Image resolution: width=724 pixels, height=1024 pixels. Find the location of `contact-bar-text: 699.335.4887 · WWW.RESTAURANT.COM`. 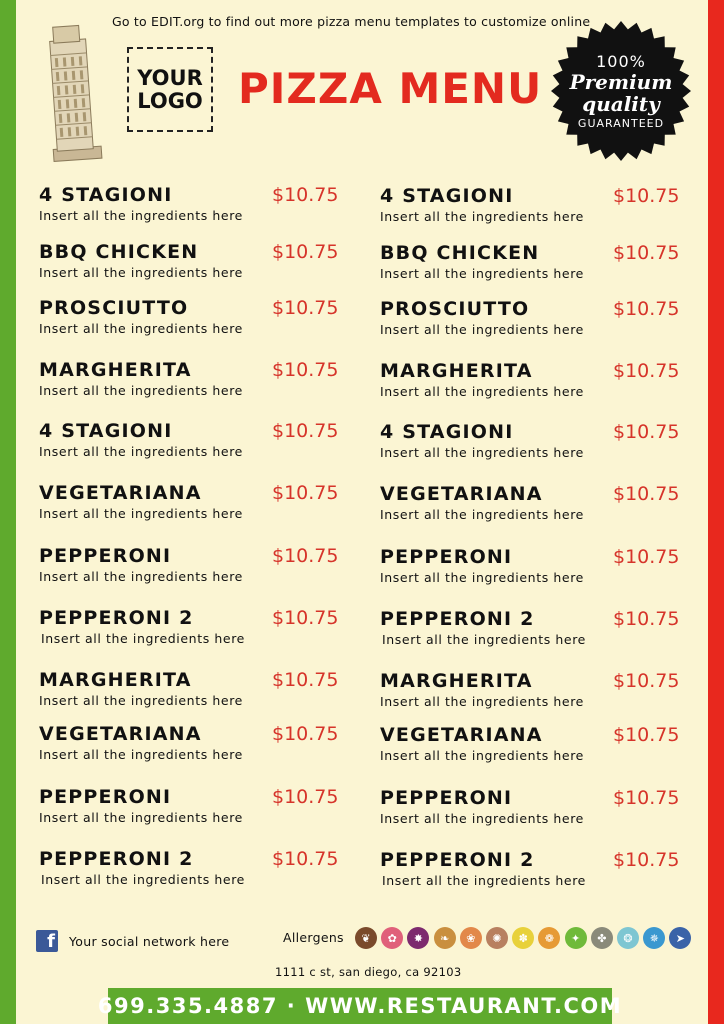

contact-bar-text: 699.335.4887 · WWW.RESTAURANT.COM is located at coordinates (360, 1006).